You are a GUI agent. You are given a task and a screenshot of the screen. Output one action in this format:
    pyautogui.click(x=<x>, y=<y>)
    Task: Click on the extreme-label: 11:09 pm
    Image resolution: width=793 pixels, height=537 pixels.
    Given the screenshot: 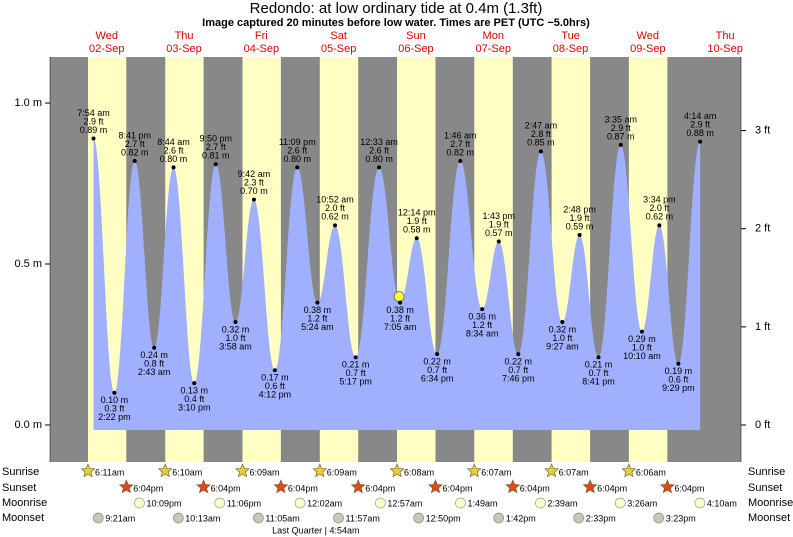 What is the action you would take?
    pyautogui.click(x=297, y=142)
    